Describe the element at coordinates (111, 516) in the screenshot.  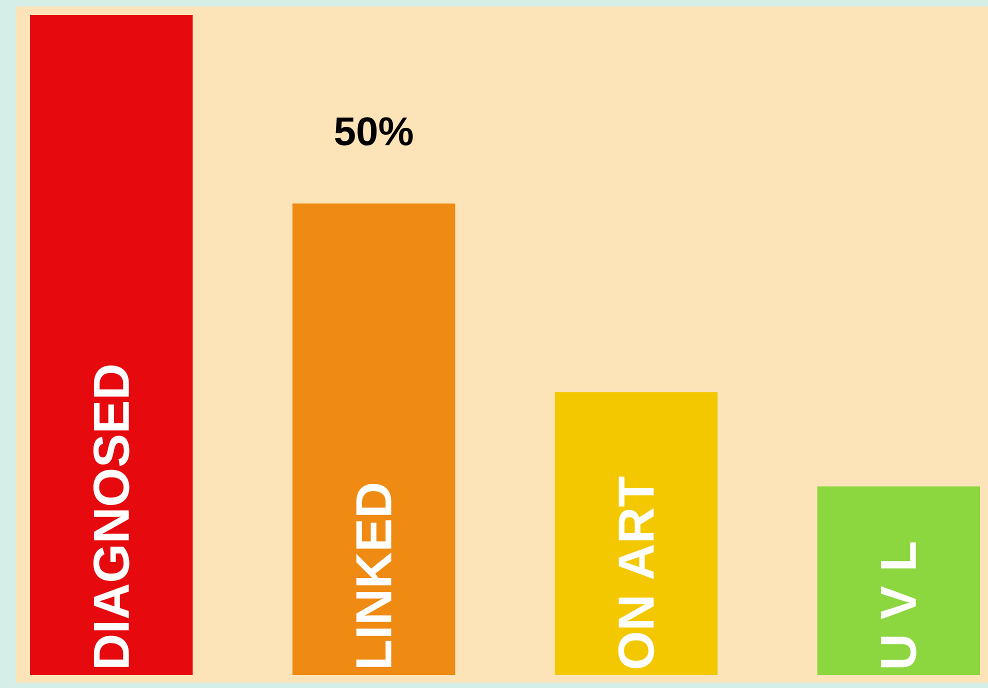
I see `x-tick-label: DIAGNOSED` at that location.